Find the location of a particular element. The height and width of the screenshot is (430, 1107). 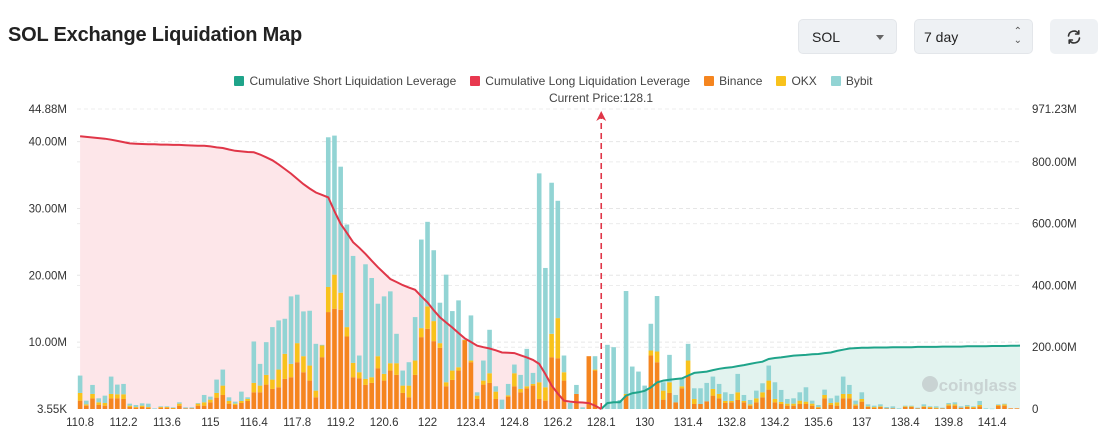

x-tick-label: 139.8 is located at coordinates (948, 423).